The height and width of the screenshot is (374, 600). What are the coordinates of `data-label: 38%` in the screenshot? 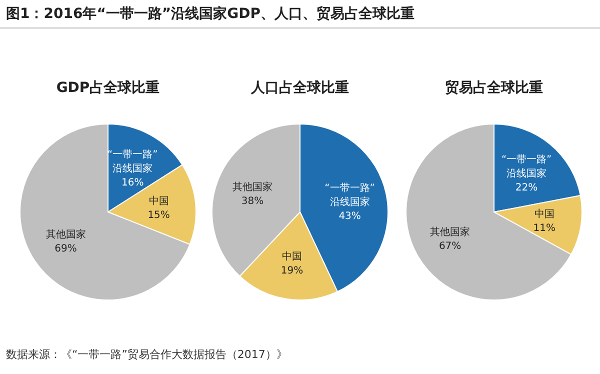 It's located at (252, 202).